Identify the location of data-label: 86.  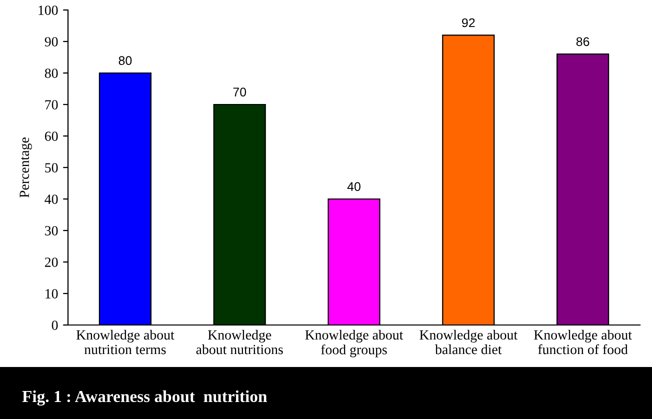
(583, 41).